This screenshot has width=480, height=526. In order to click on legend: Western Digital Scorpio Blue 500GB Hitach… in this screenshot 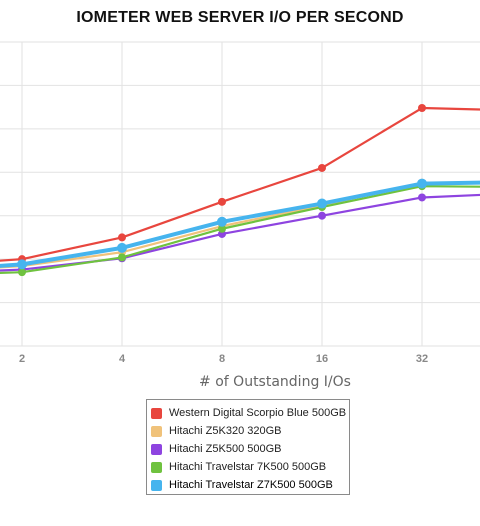, I will do `click(248, 447)`.